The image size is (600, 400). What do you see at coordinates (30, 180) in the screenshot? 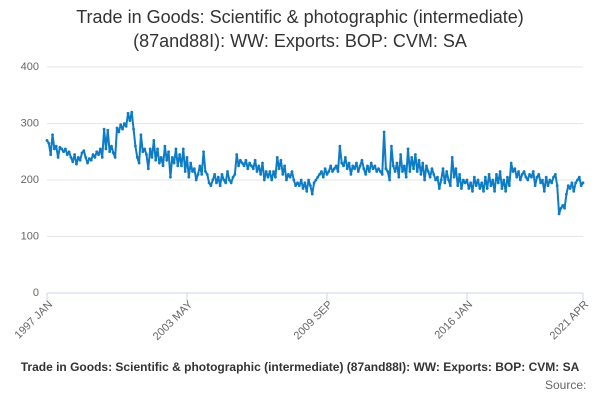
I see `y-tick-label: 200` at bounding box center [30, 180].